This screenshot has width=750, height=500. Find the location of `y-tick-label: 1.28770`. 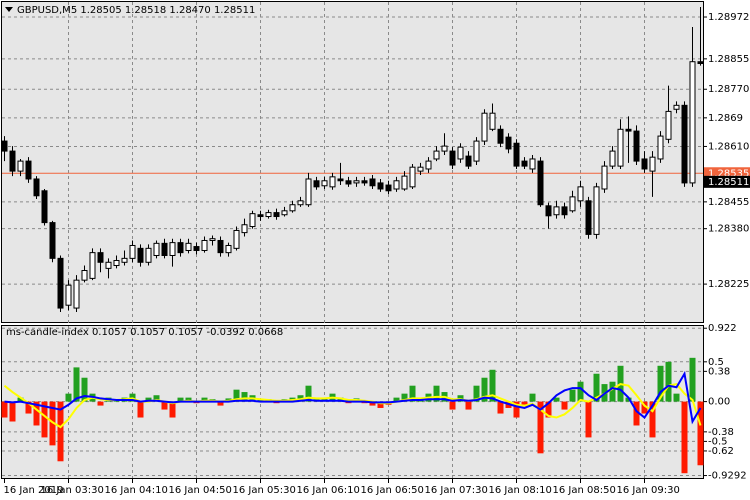

y-tick-label: 1.28770 is located at coordinates (728, 89).